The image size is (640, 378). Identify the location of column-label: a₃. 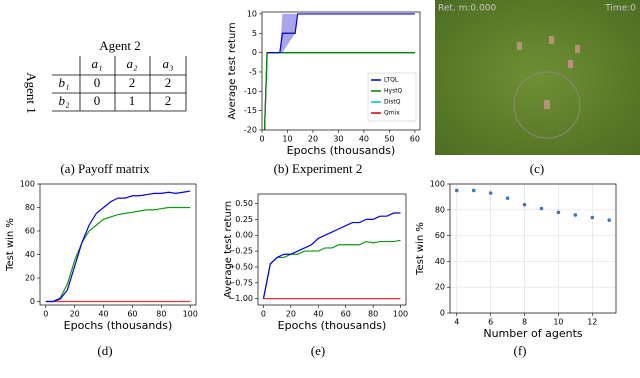
(167, 63).